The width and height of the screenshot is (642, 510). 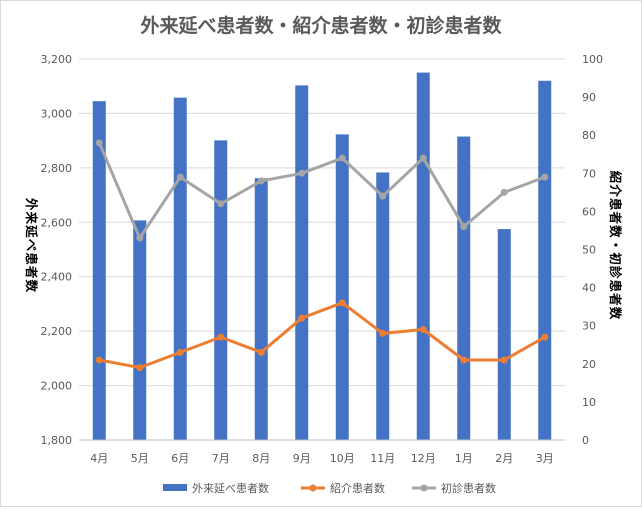 What do you see at coordinates (321, 25) in the screenshot?
I see `chart-title: 外来延べ患者数・紹介患者数・初診患者数` at bounding box center [321, 25].